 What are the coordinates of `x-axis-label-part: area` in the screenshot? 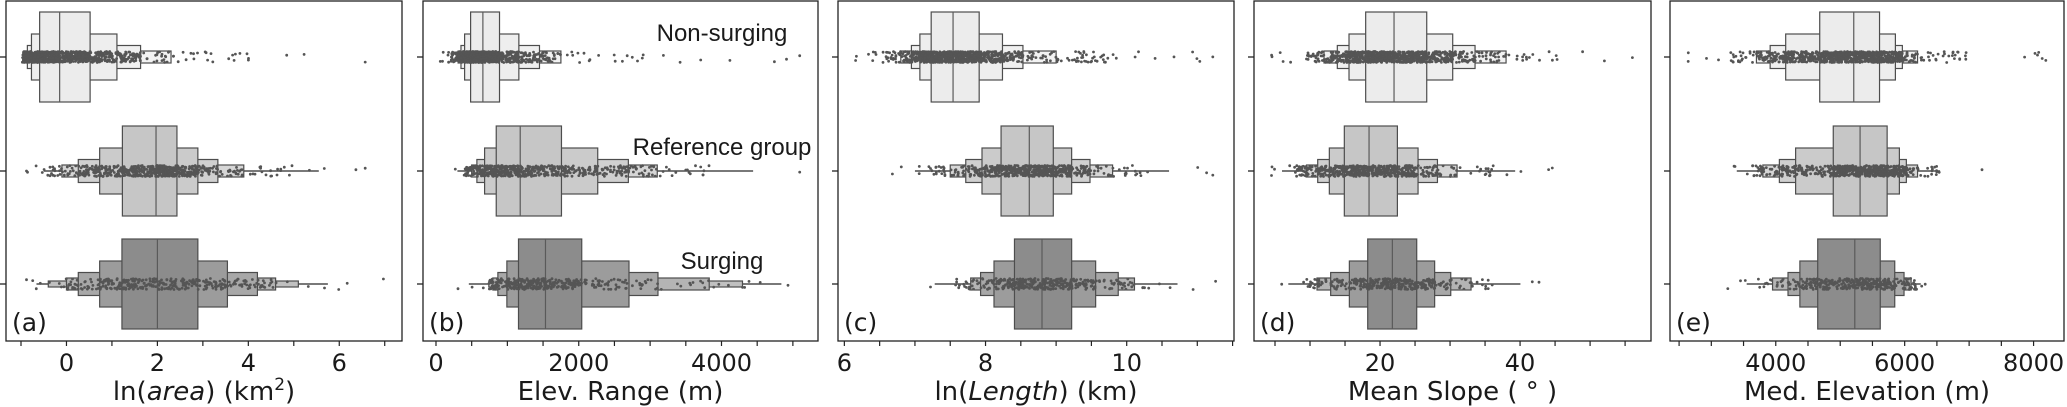 It's located at (176, 392).